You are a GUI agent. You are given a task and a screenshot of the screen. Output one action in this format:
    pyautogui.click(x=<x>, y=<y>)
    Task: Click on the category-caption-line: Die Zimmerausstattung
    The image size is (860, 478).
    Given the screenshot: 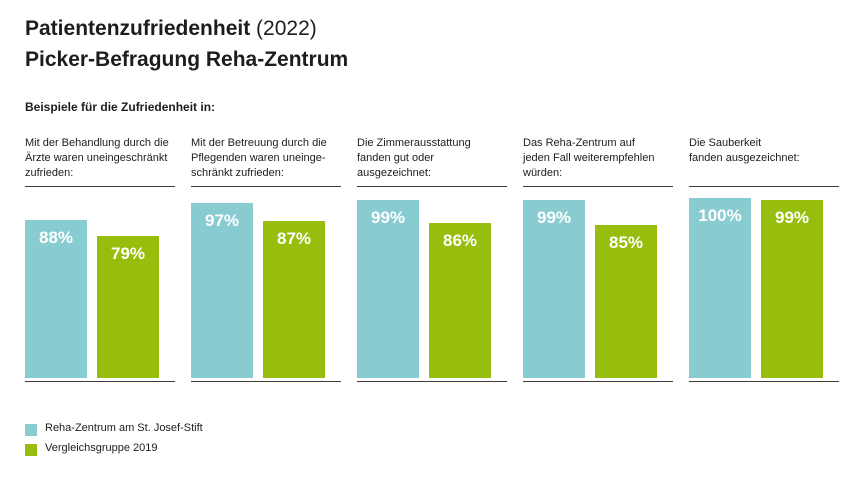 What is the action you would take?
    pyautogui.click(x=414, y=143)
    